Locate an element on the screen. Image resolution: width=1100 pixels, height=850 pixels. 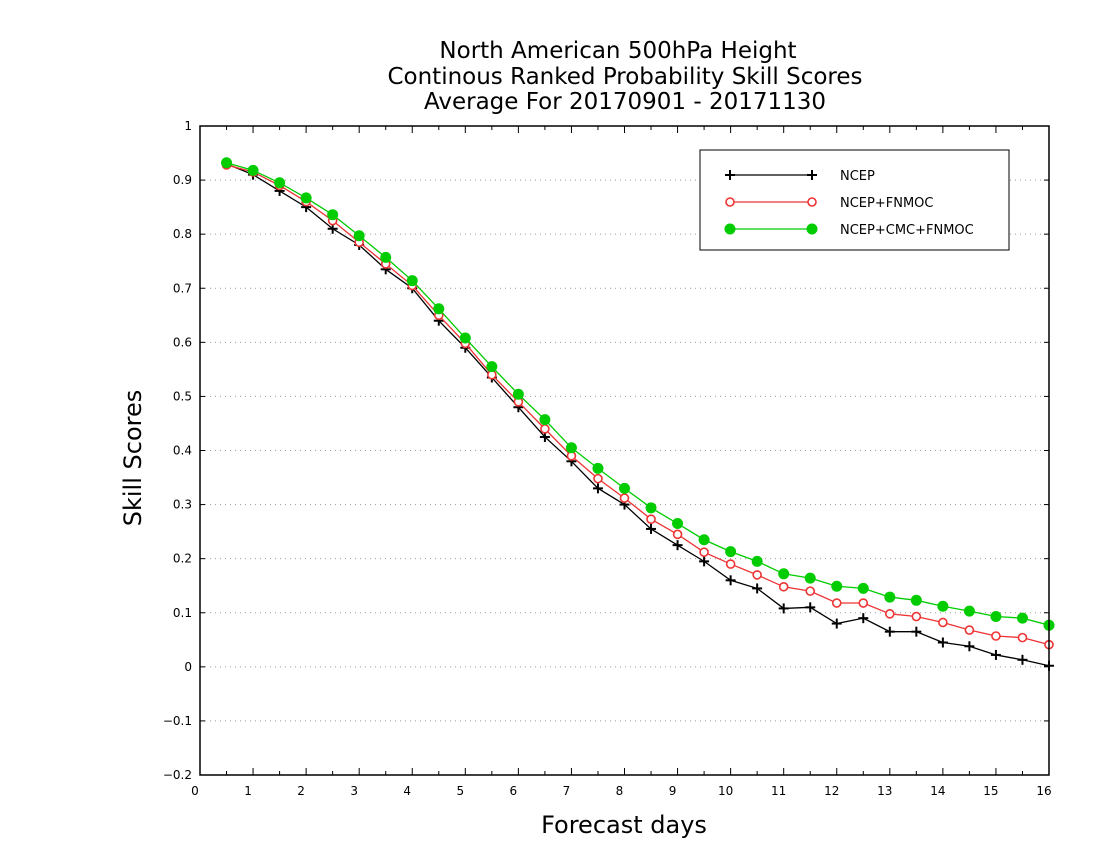
y-tick-label: 0.3 is located at coordinates (182, 505).